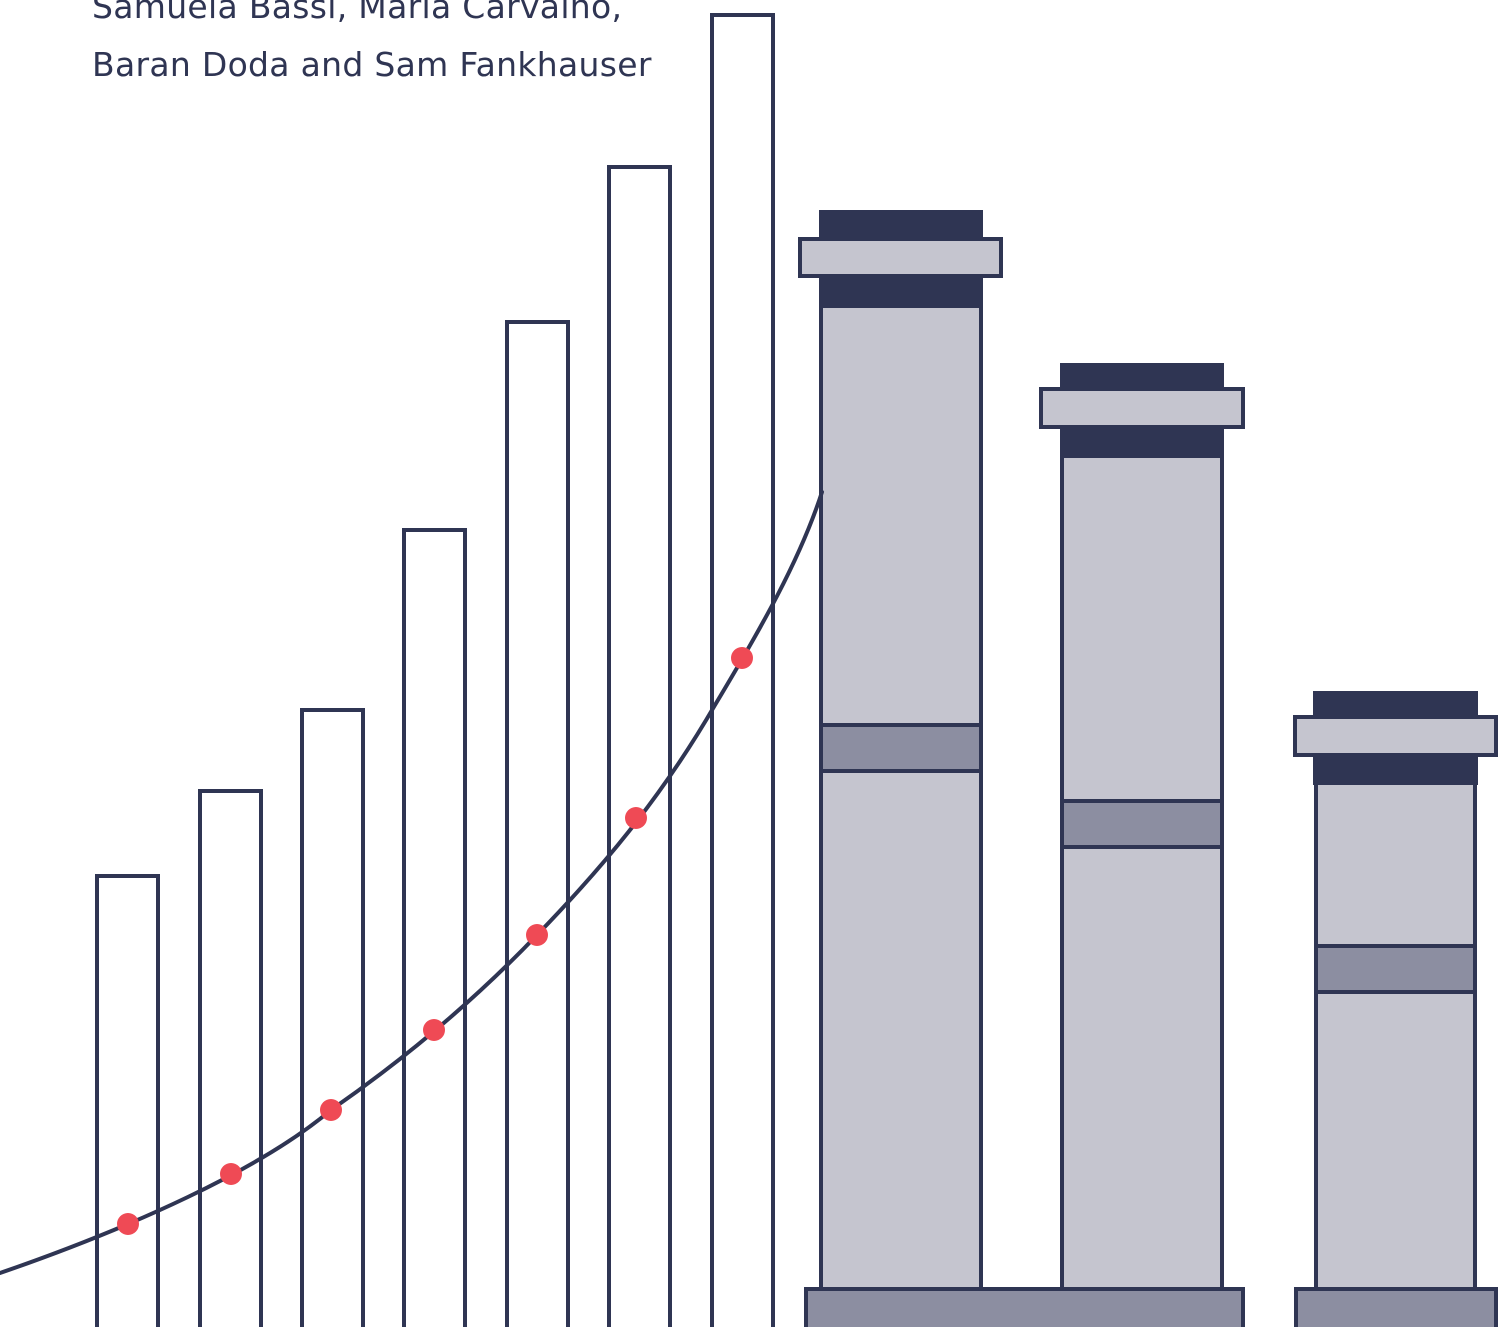 Image resolution: width=1509 pixels, height=1327 pixels. What do you see at coordinates (1395, 770) in the screenshot?
I see `chimney-3-neck` at bounding box center [1395, 770].